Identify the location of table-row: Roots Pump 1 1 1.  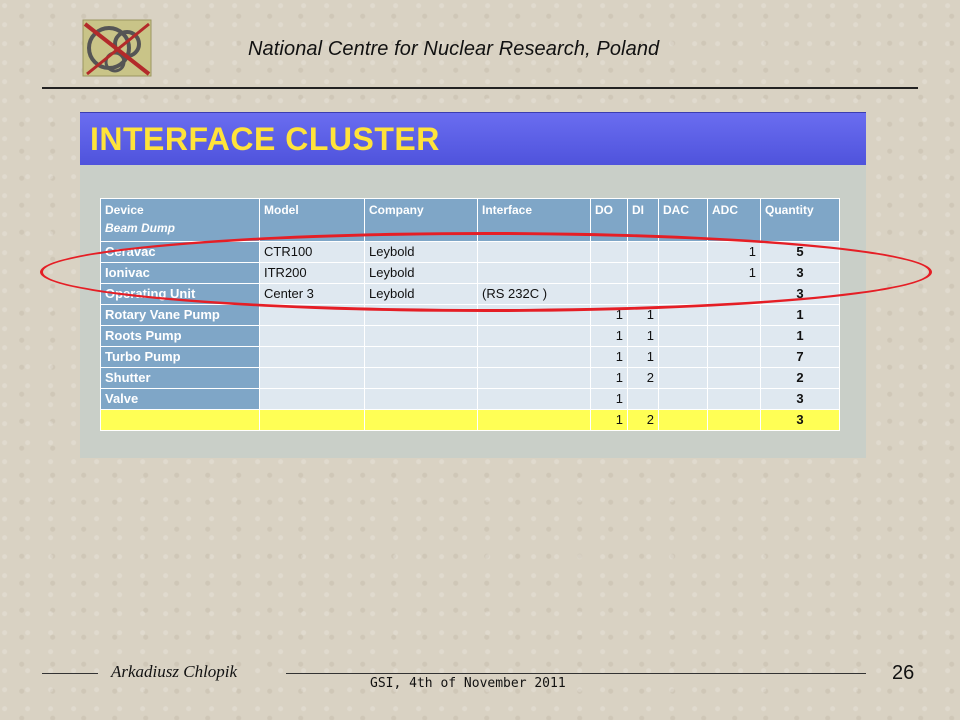
(470, 336).